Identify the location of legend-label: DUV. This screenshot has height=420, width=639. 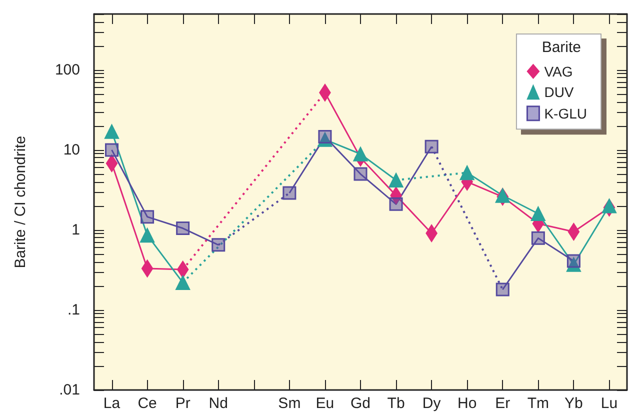
(559, 92).